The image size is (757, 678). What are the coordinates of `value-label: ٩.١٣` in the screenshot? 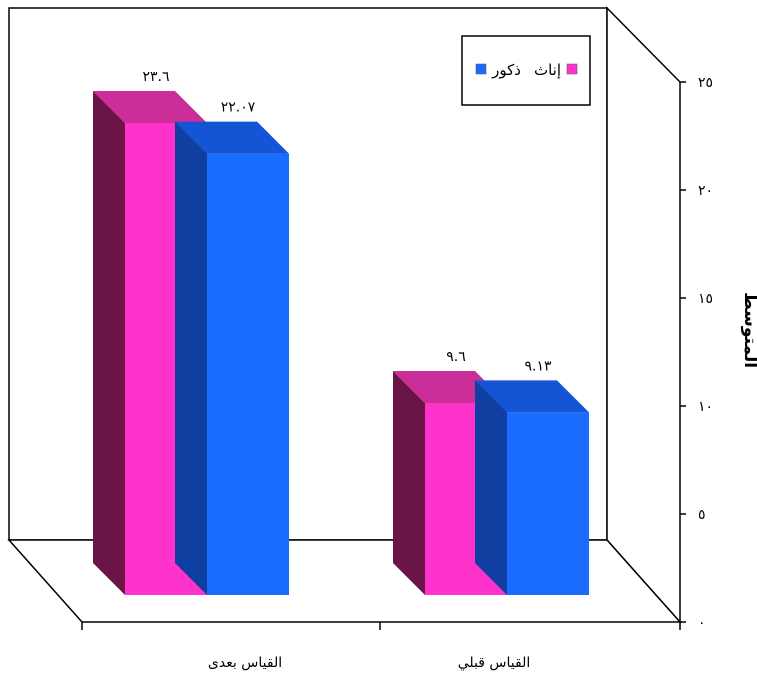 It's located at (537, 366).